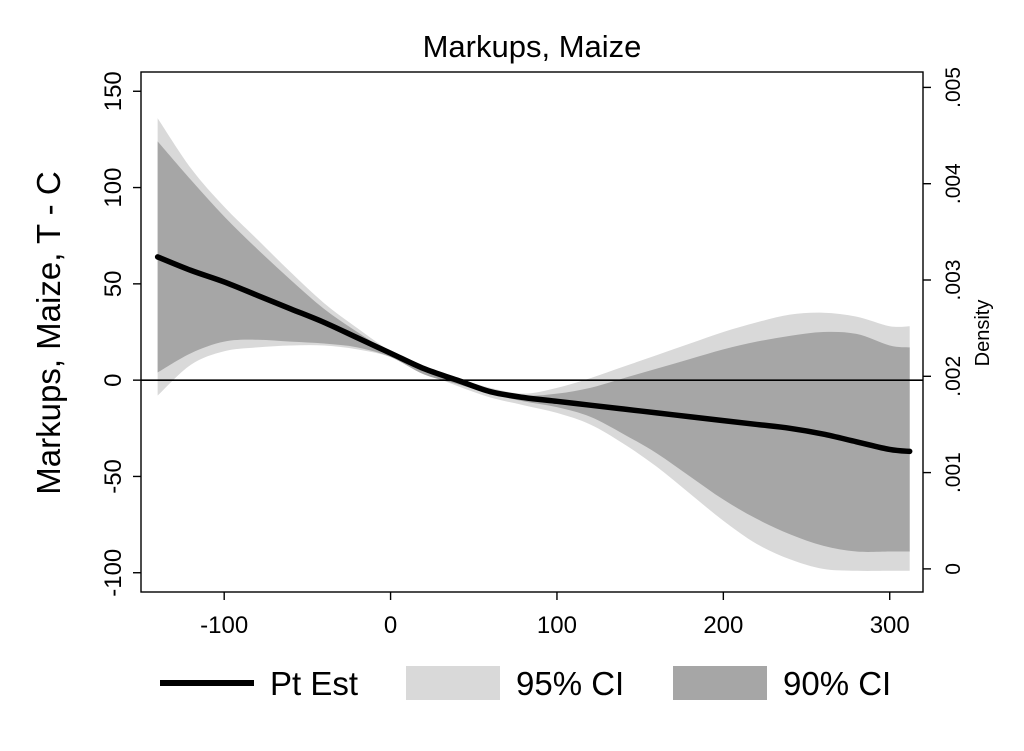 Image resolution: width=1024 pixels, height=751 pixels. What do you see at coordinates (570, 683) in the screenshot?
I see `legend-label: 95% CI` at bounding box center [570, 683].